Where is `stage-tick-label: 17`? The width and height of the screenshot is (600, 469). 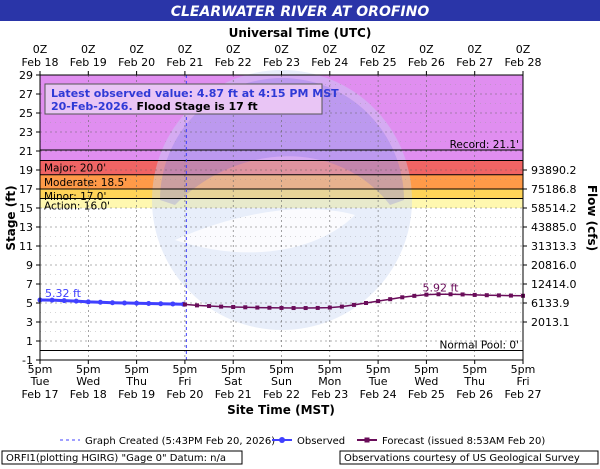
stage-tick-label: 17 is located at coordinates (26, 189).